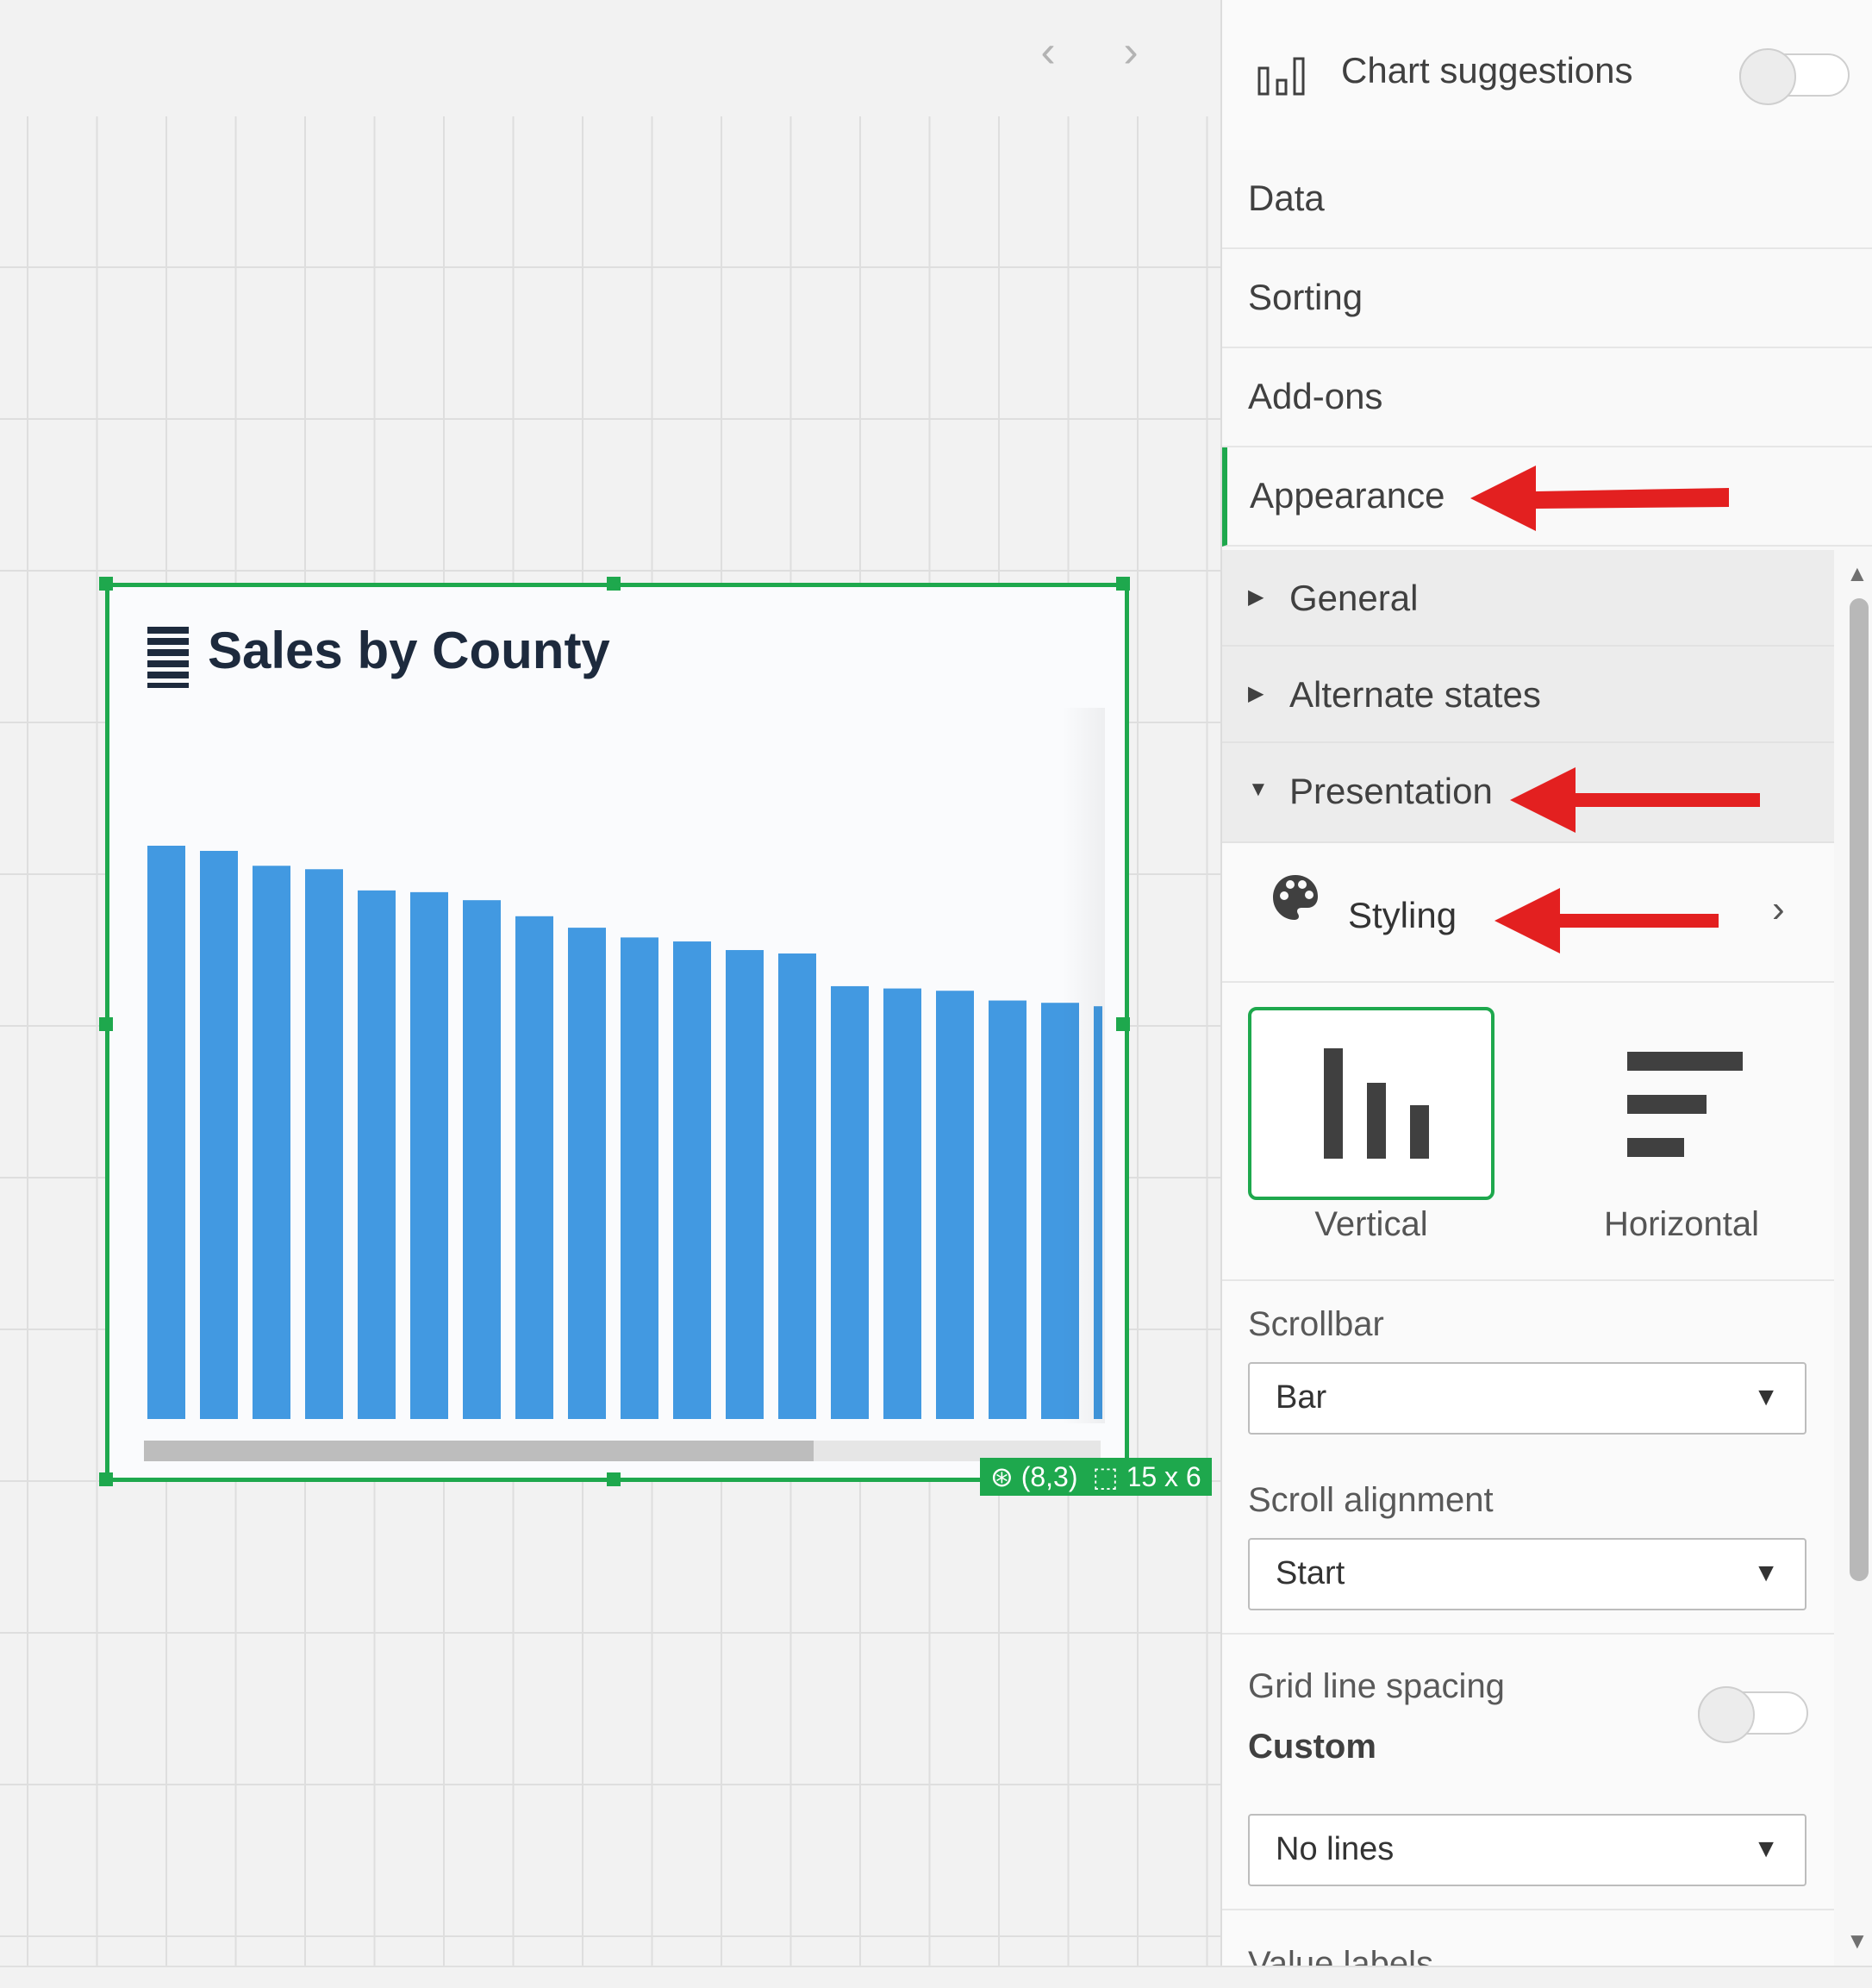 This screenshot has height=1988, width=1872. I want to click on resize-handle-top, so click(614, 584).